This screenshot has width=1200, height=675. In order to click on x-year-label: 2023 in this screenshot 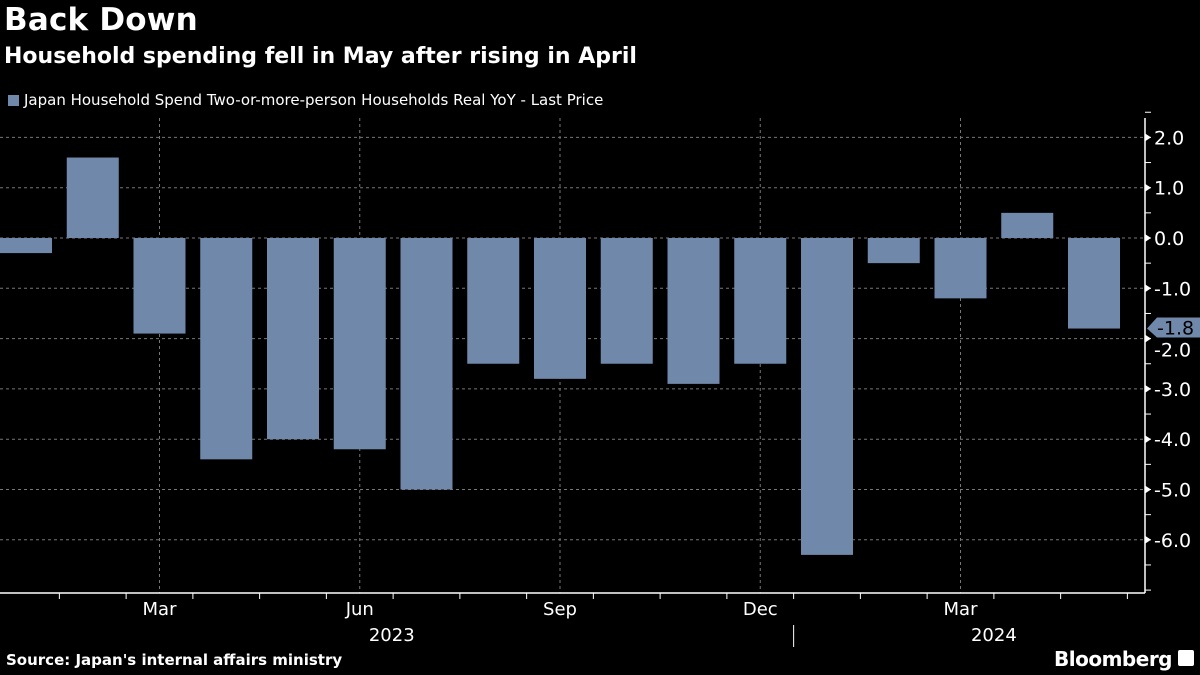, I will do `click(392, 635)`.